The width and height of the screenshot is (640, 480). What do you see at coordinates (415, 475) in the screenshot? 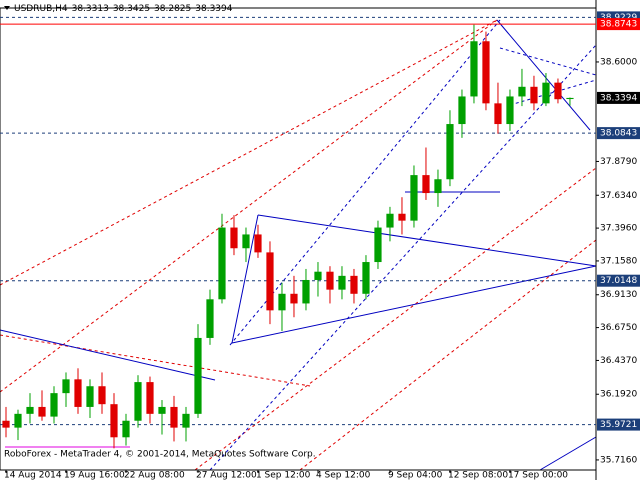
I see `x-tick-label: 9 Sep 04:00` at bounding box center [415, 475].